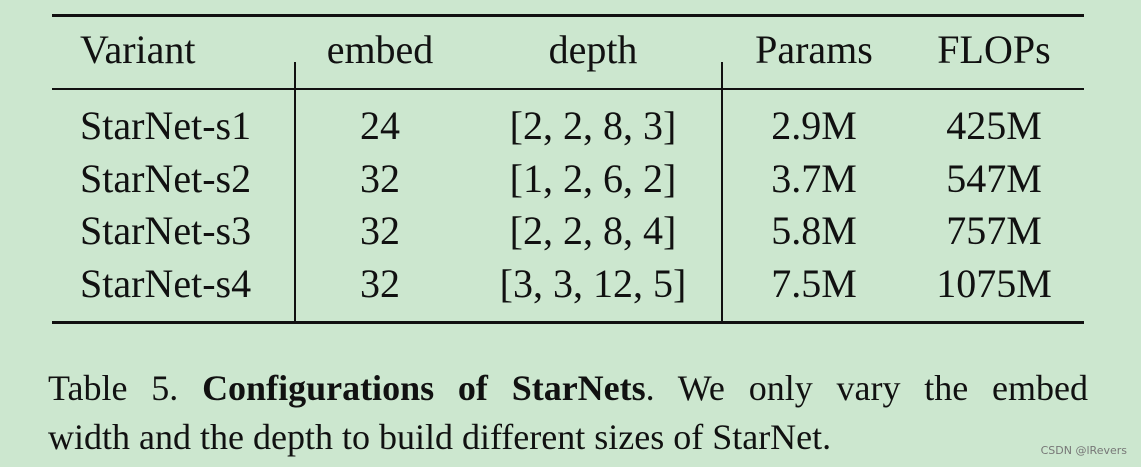 This screenshot has height=467, width=1141. I want to click on table-cell: [2, 2, 8, 3], so click(593, 125).